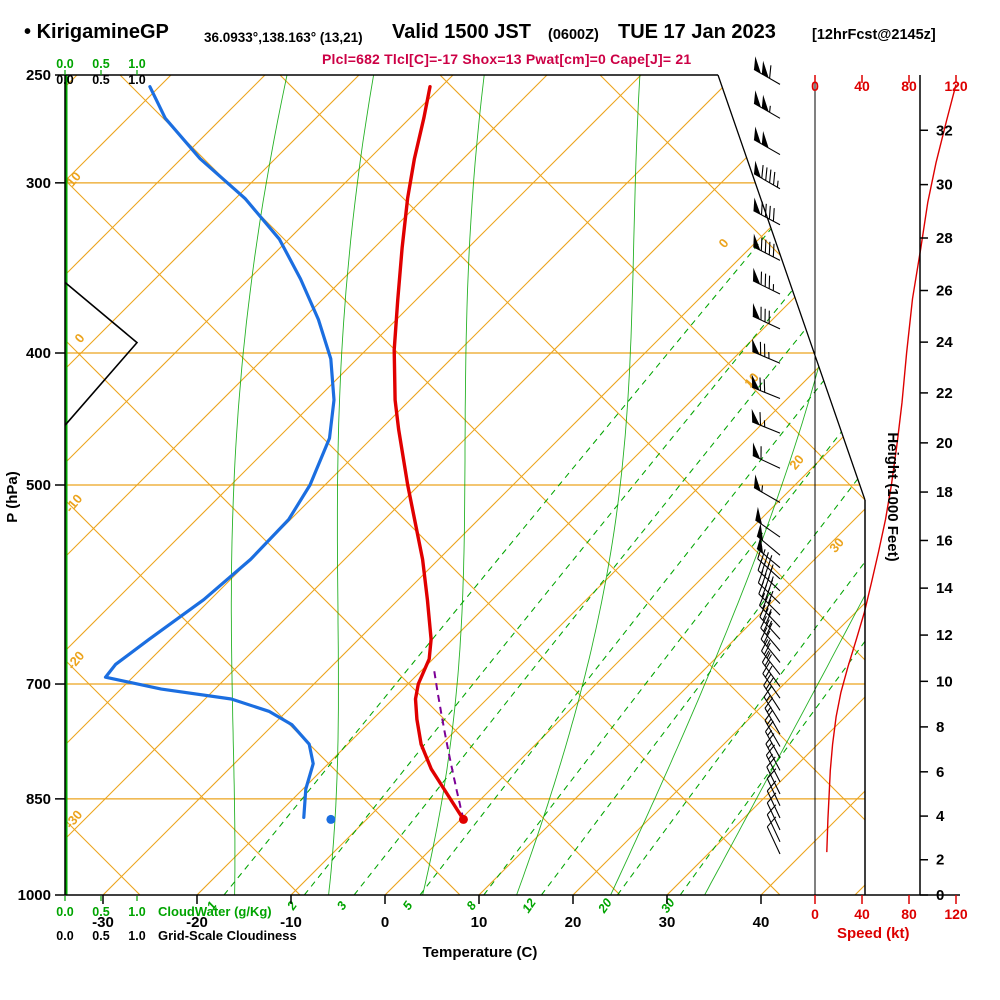 This screenshot has height=1000, width=1000. Describe the element at coordinates (100, 80) in the screenshot. I see `cloudiness-scale-top: 0.5` at that location.